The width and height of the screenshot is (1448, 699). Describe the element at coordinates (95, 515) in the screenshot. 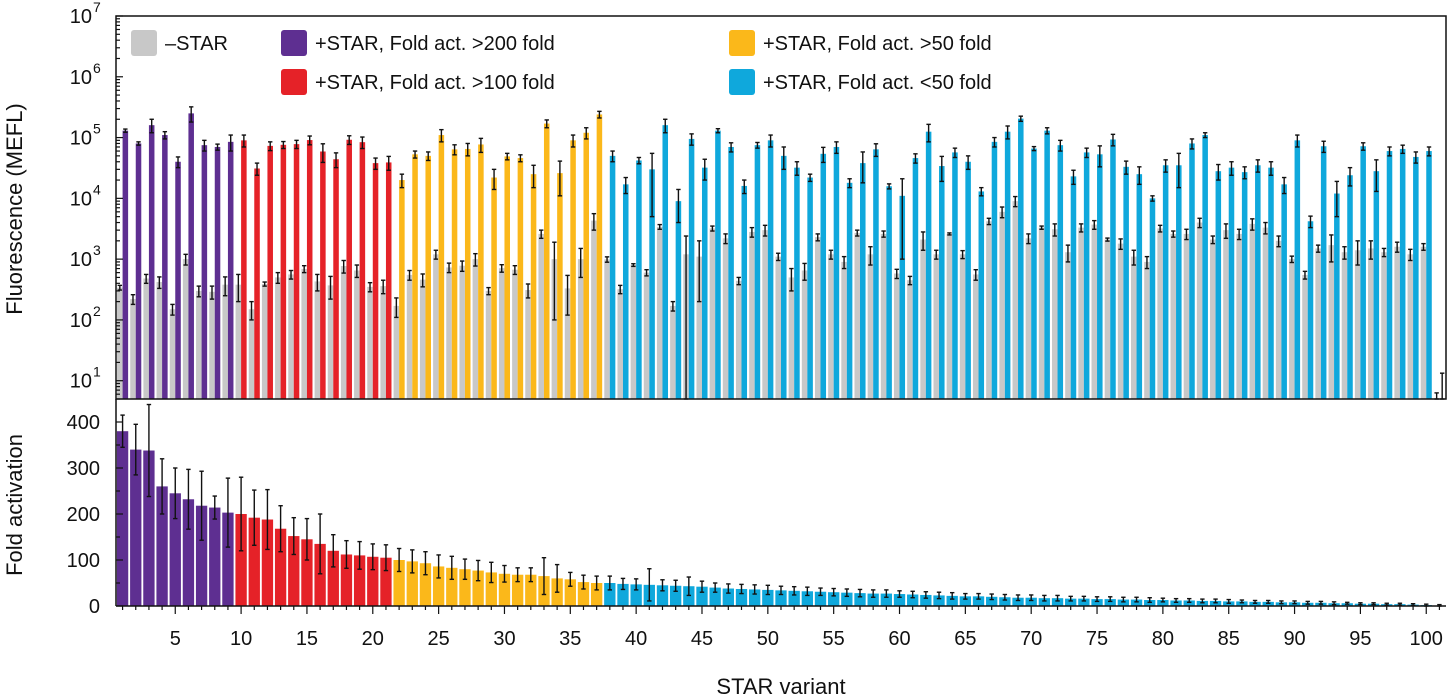

I see `fold-activation-y-axis: 0 100 200 300 400` at that location.